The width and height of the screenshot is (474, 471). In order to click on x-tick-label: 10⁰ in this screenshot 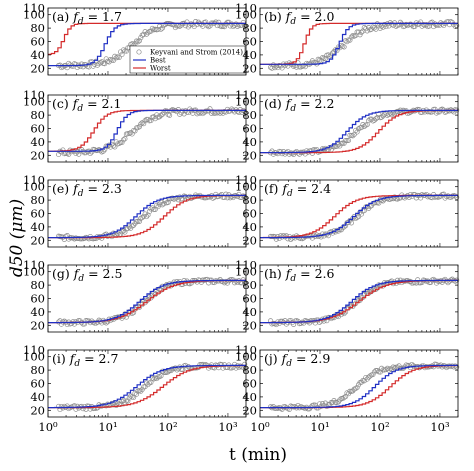, I will do `click(48, 427)`.